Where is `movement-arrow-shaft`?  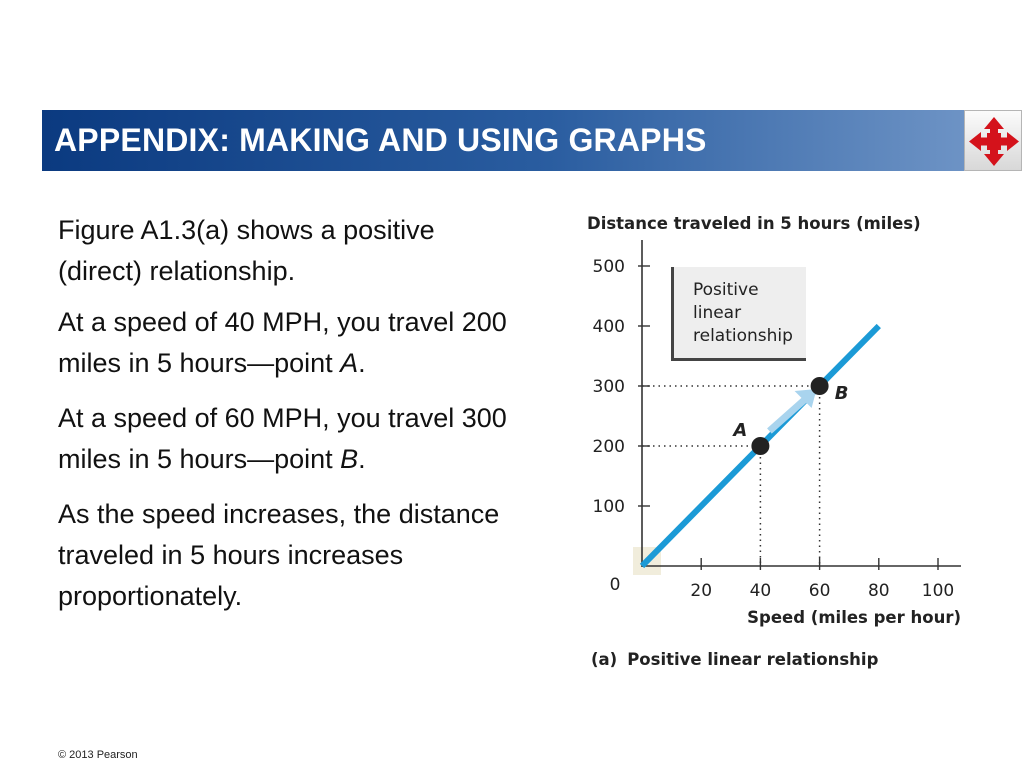
movement-arrow-shaft is located at coordinates (788, 414).